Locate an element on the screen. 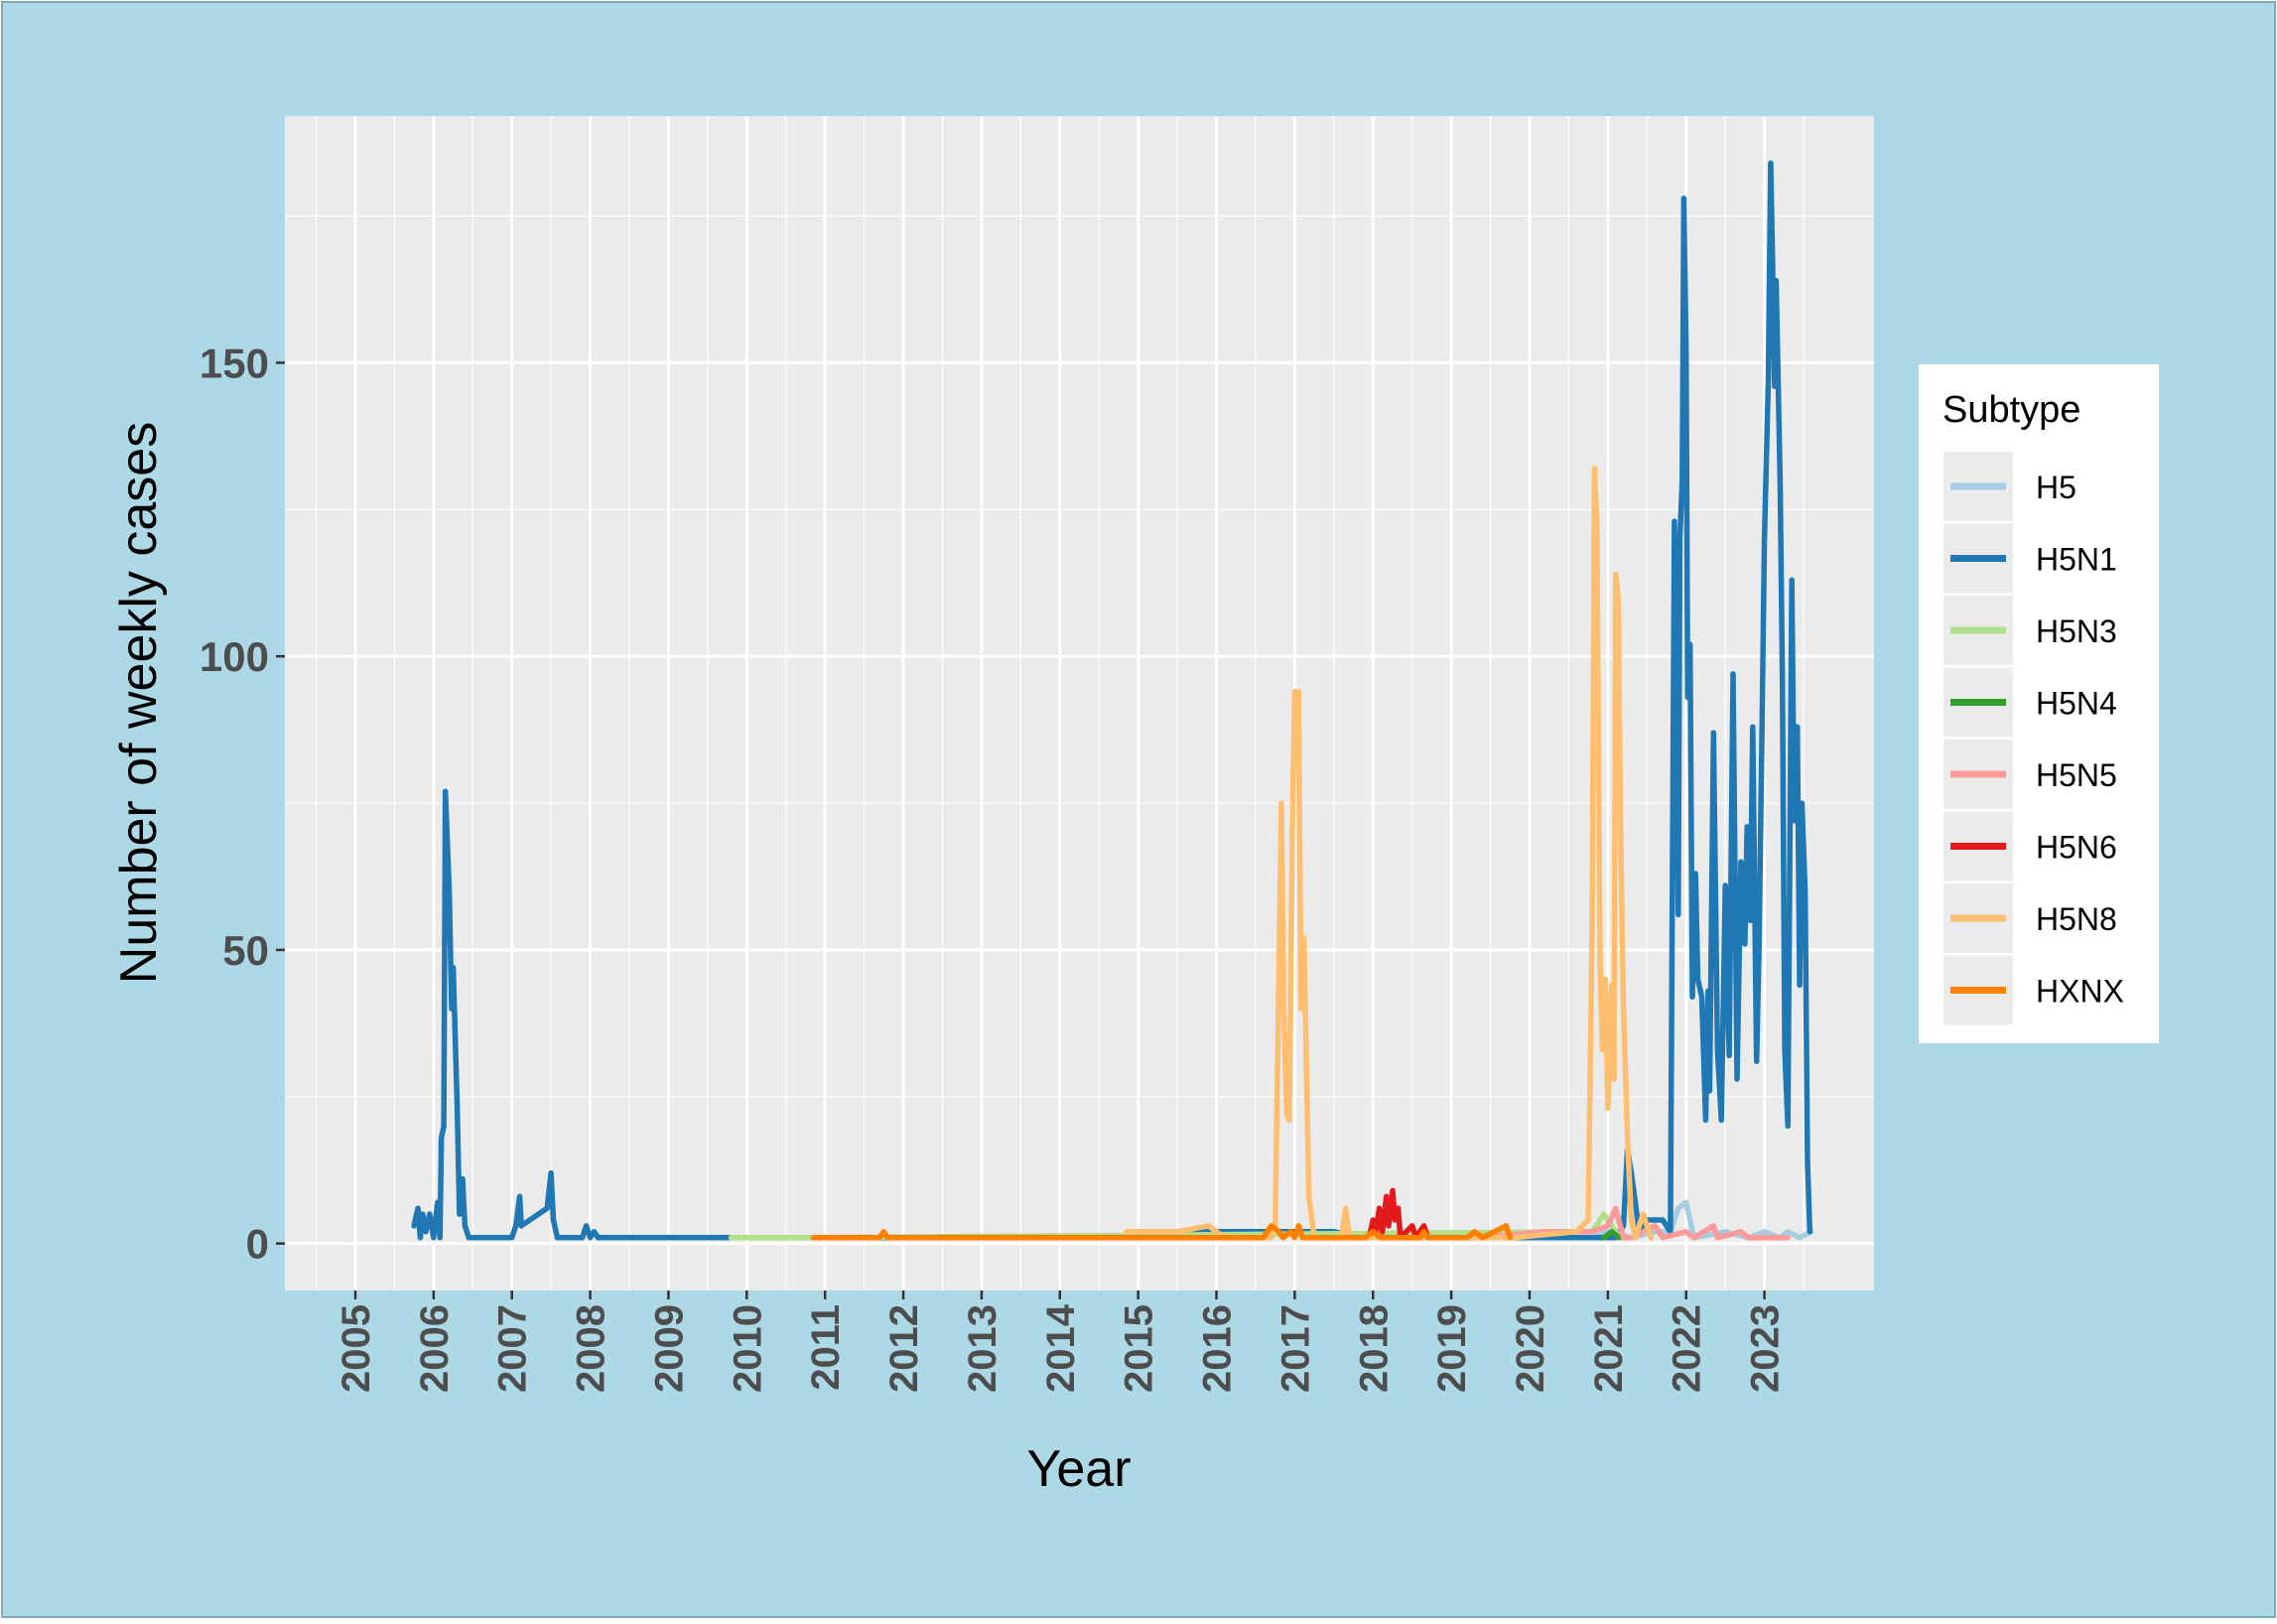  y-tick-label: 150 is located at coordinates (234, 362).